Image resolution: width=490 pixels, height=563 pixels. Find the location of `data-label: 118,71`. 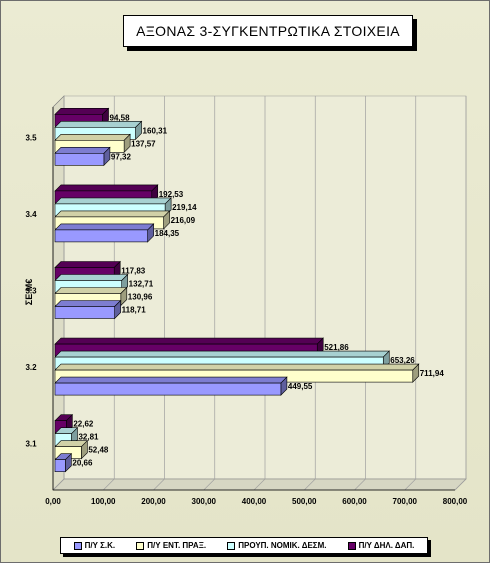

data-label: 118,71 is located at coordinates (134, 310).